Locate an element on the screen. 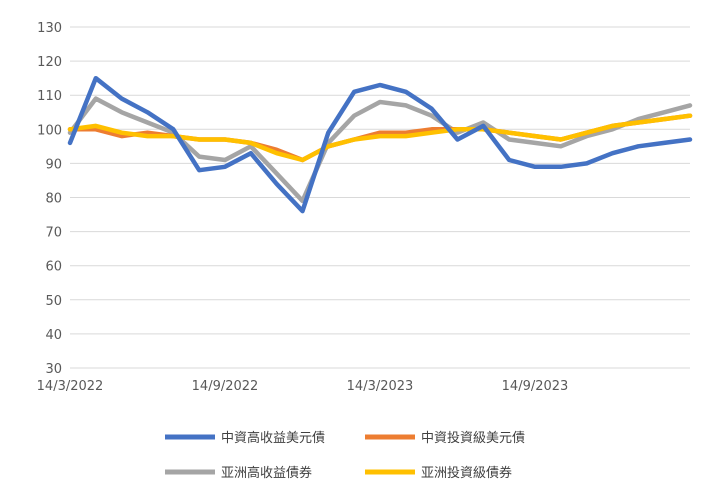 Image resolution: width=719 pixels, height=500 pixels. x-tick-label: 14/9/2023 is located at coordinates (535, 386).